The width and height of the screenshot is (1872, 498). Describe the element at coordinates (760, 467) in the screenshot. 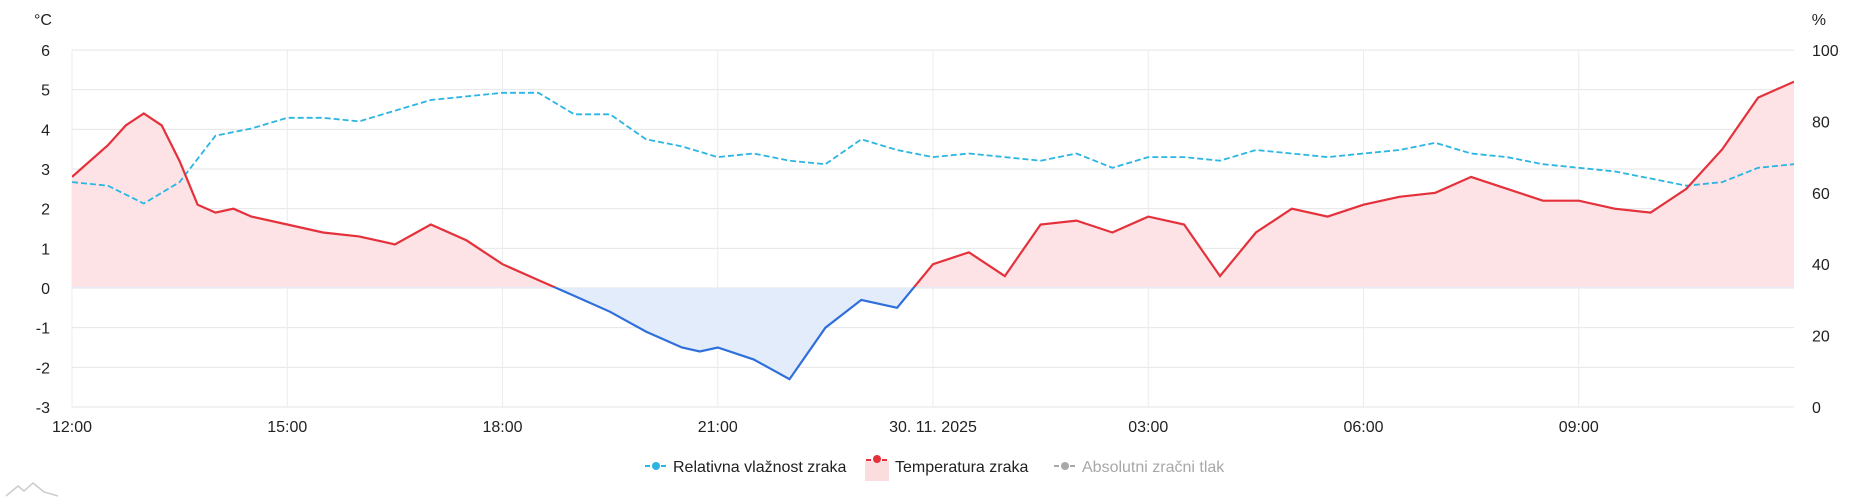

I see `legend-humidity-label: Relativna vlažnost zraka` at that location.